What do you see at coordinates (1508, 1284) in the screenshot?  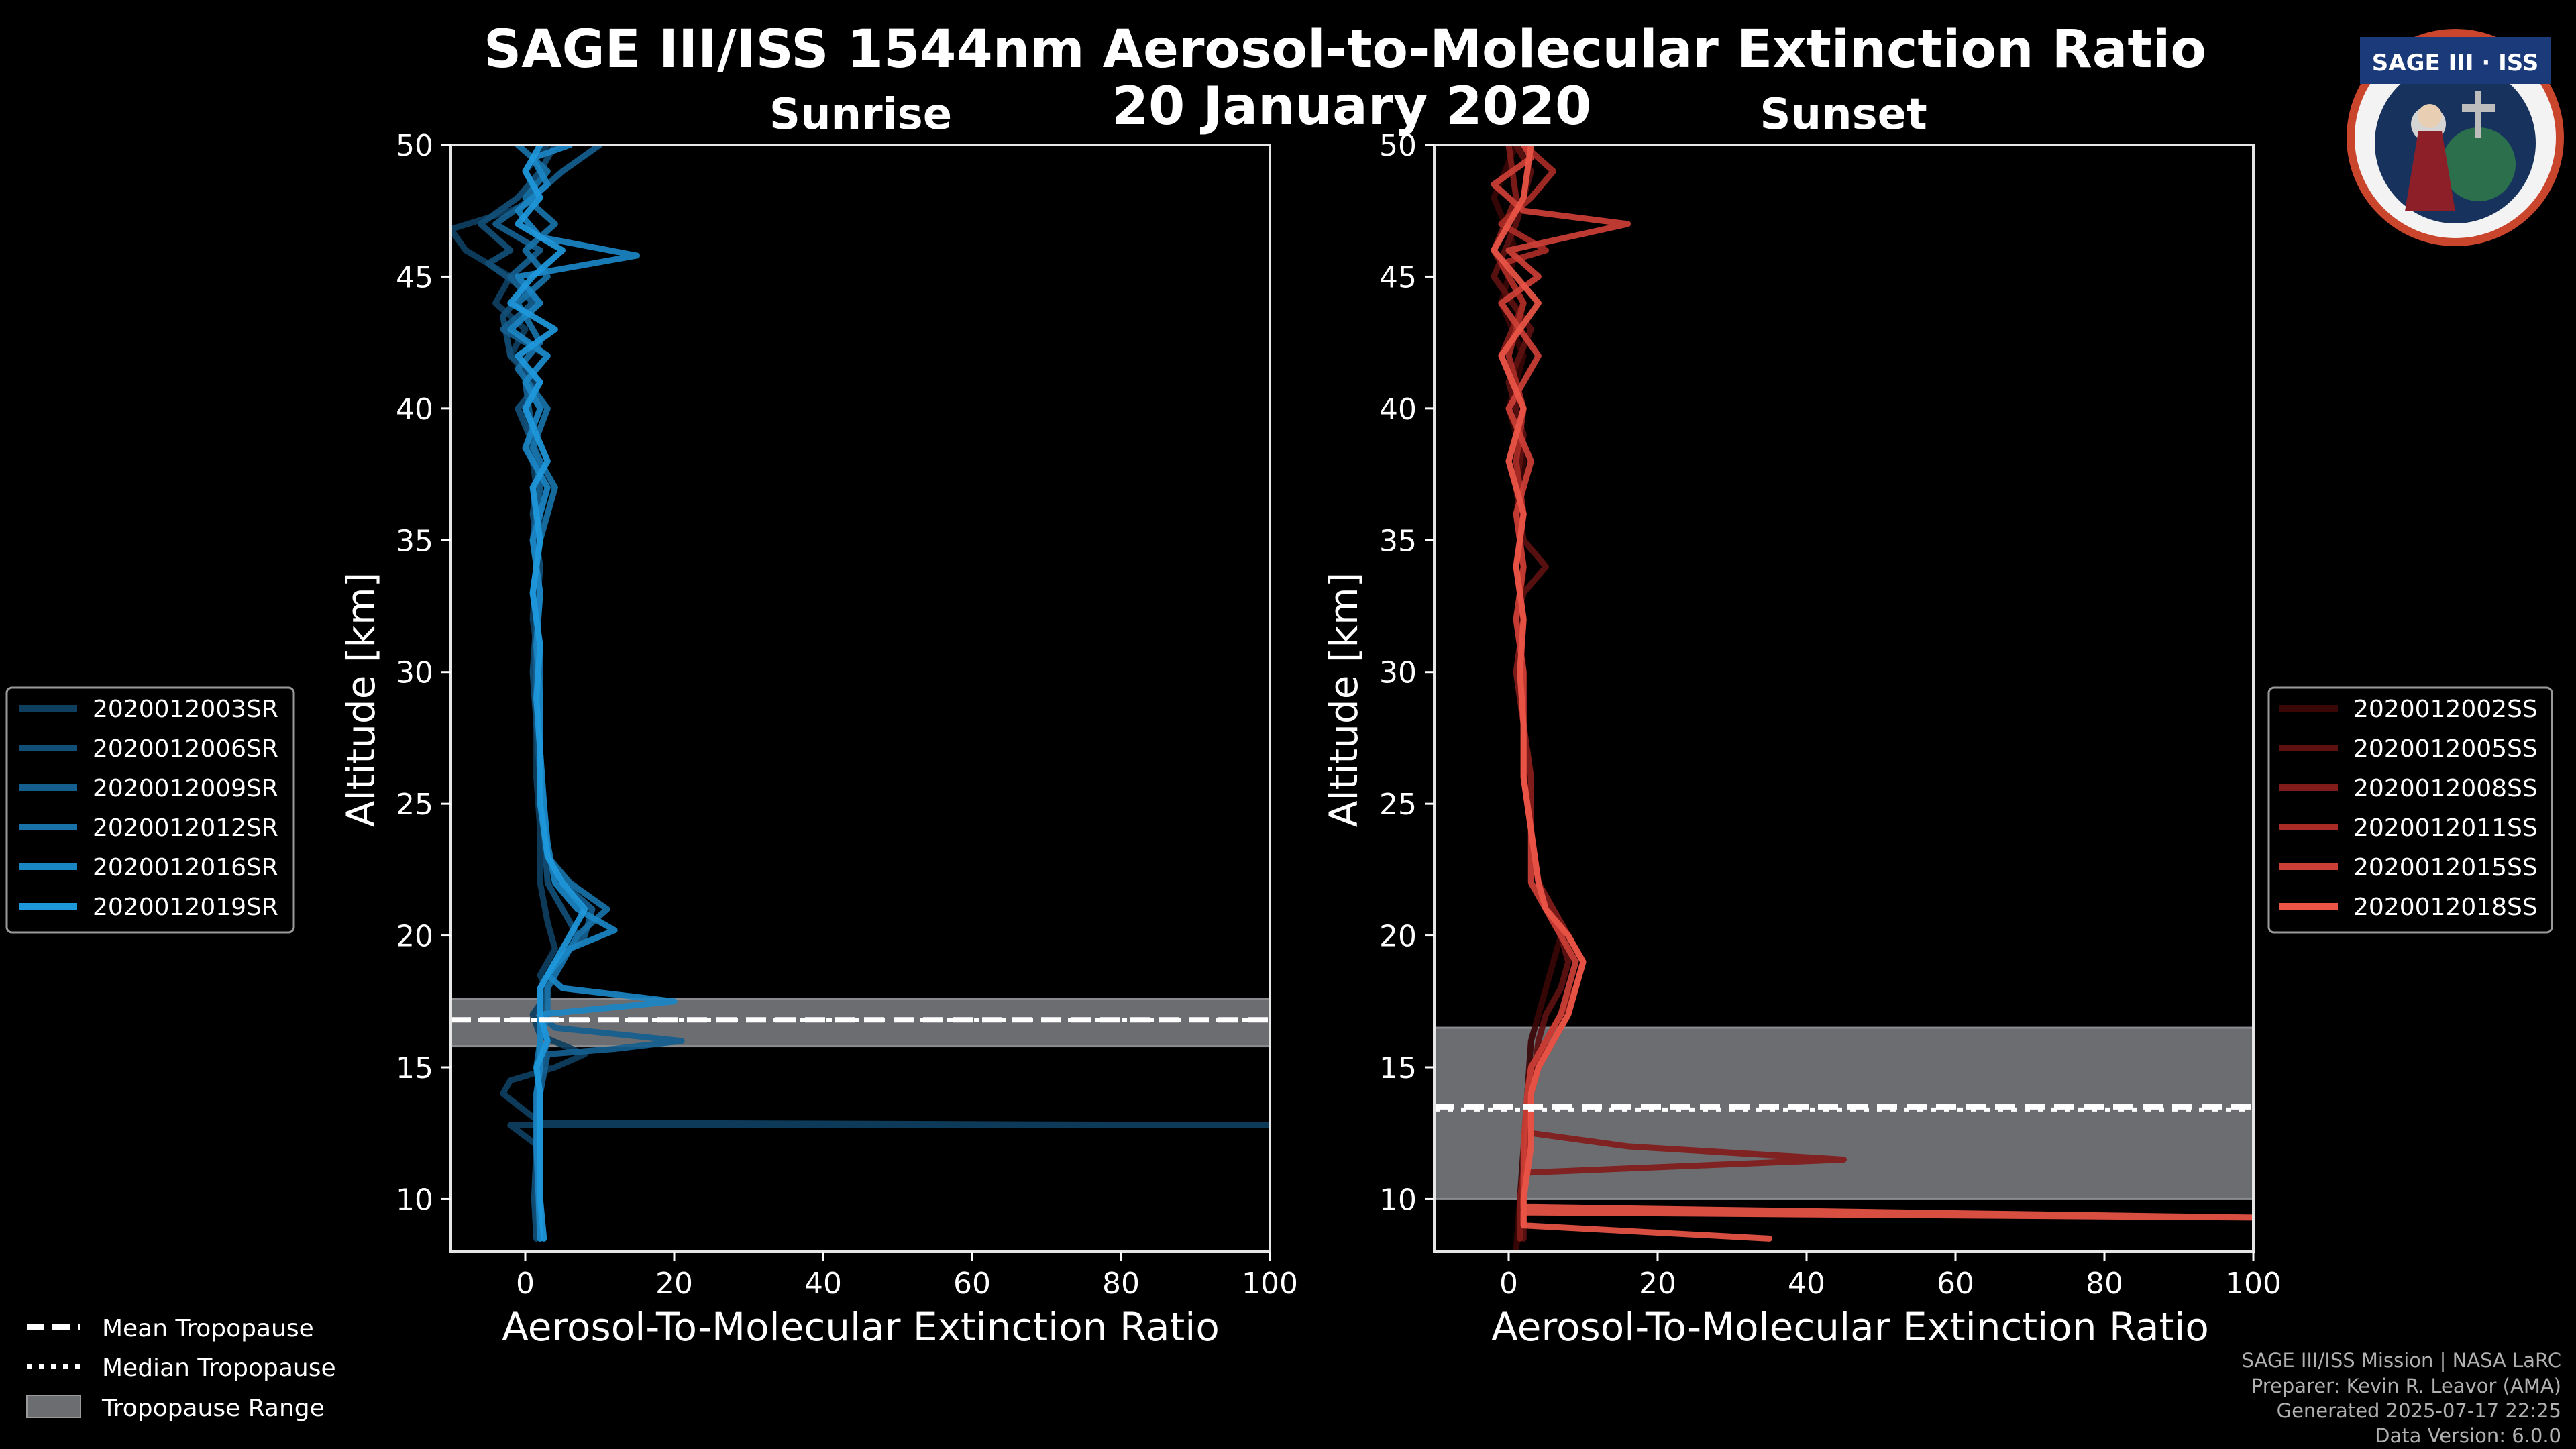 I see `sunset-xtick-label: 0` at bounding box center [1508, 1284].